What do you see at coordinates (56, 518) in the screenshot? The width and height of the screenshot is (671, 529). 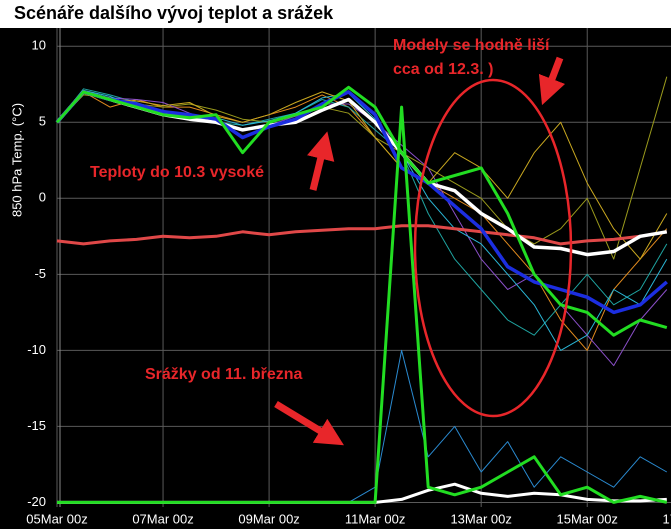 I see `x-tick-label: 05Mar 00z` at bounding box center [56, 518].